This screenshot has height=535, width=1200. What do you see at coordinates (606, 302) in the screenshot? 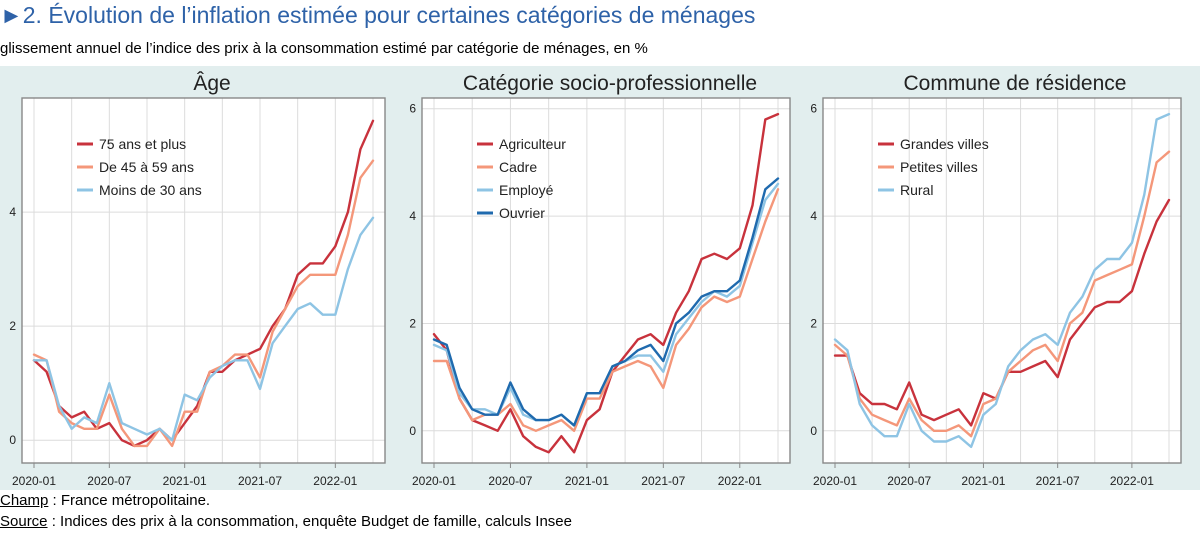
I see `series-line-ouvrier` at bounding box center [606, 302].